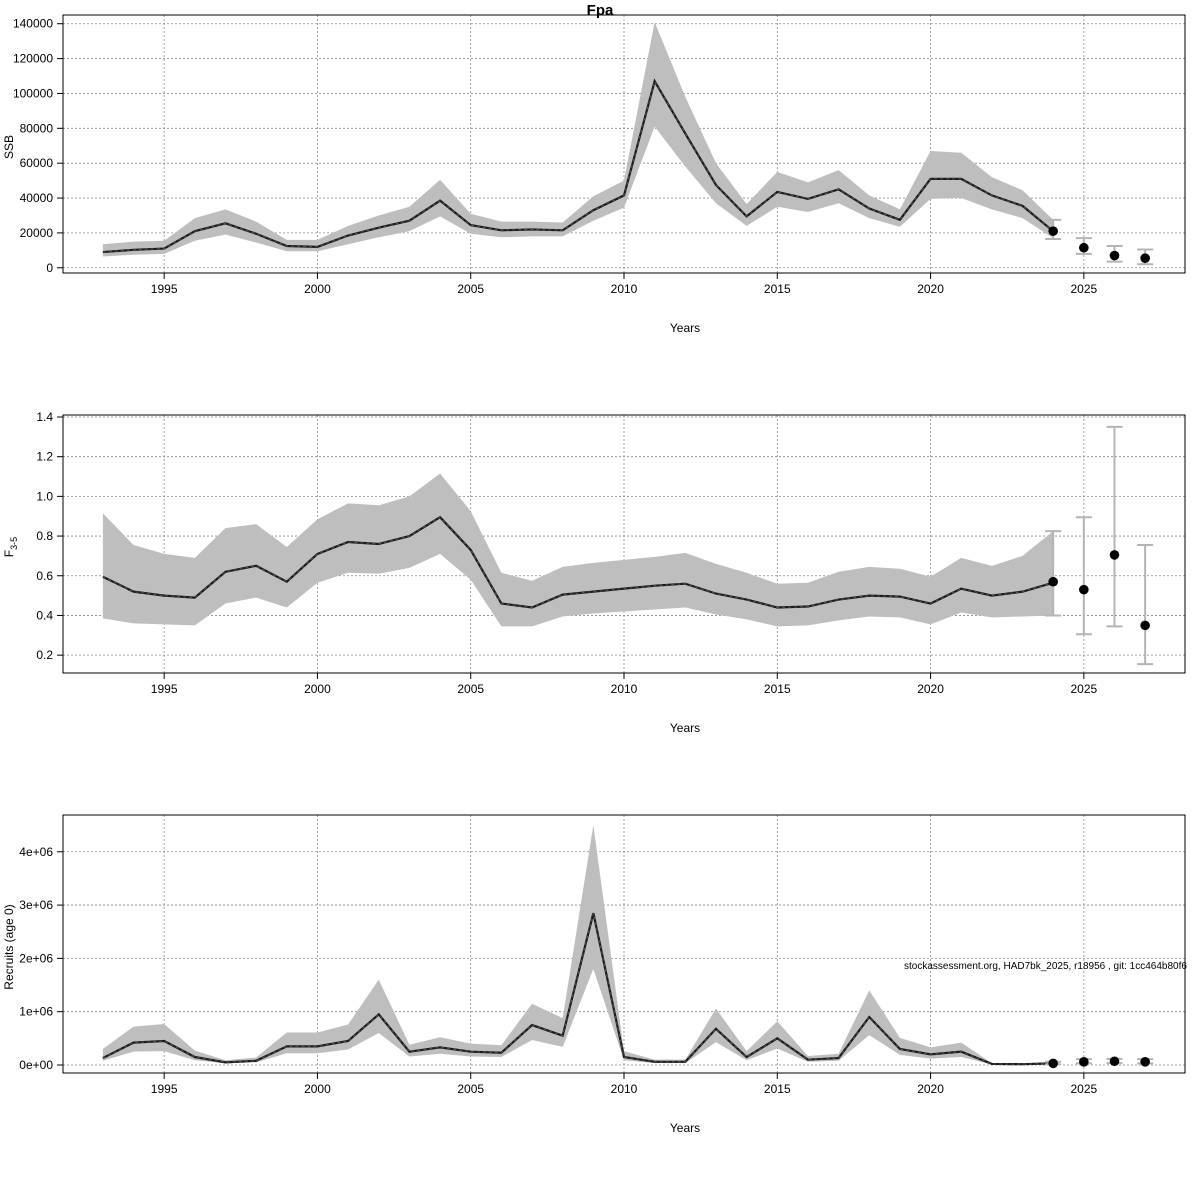 The image size is (1200, 1200). I want to click on y-tick-label: 0.6, so click(44, 576).